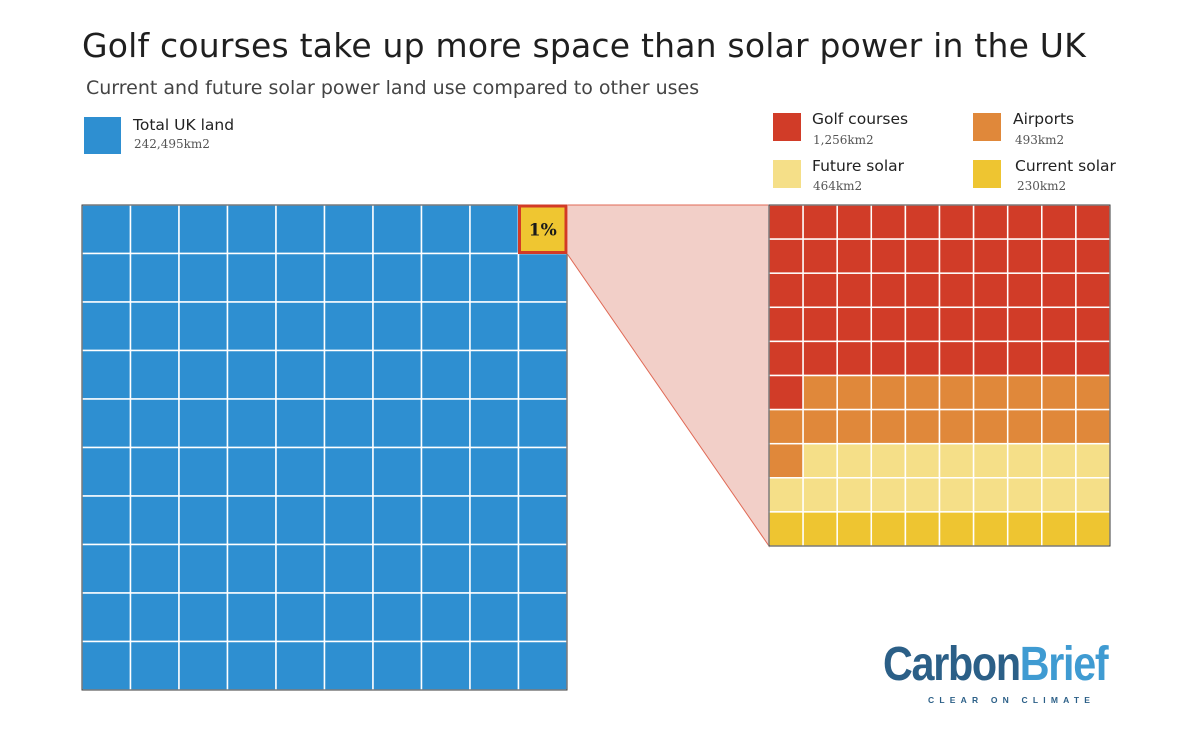 Image resolution: width=1200 pixels, height=755 pixels. Describe the element at coordinates (987, 127) in the screenshot. I see `legend-swatch-airports` at that location.